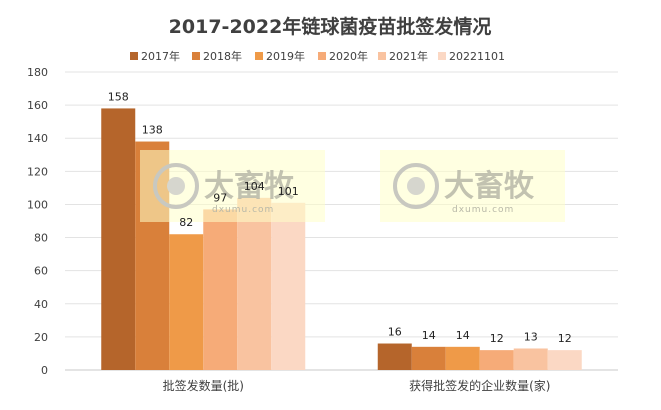 Image resolution: width=661 pixels, height=410 pixels. Describe the element at coordinates (285, 56) in the screenshot. I see `legend-label: 2019年` at that location.